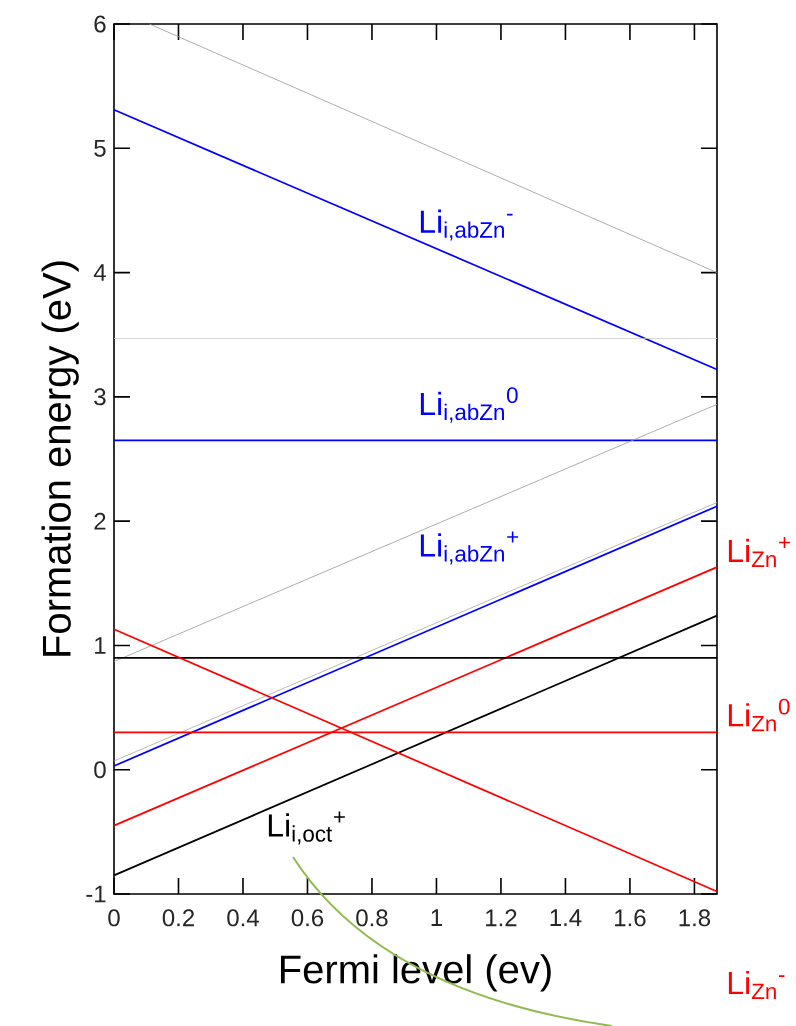  I want to click on text: Li$_{Zn}$0, so click(759, 715).